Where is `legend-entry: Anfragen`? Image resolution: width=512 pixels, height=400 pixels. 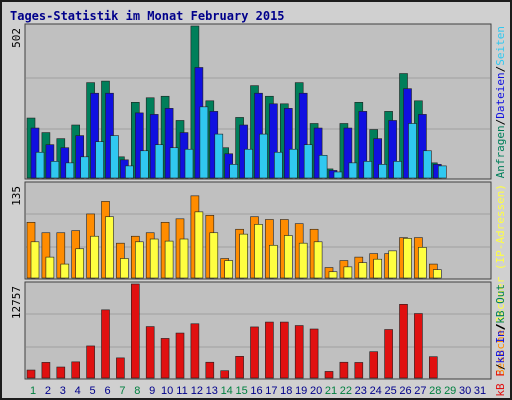 legend-entry: Anfragen is located at coordinates (500, 151).